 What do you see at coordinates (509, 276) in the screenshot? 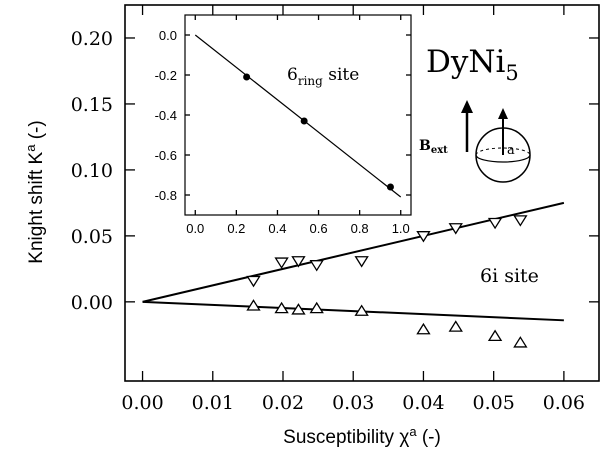
I see `site-6i-label: 6i site` at bounding box center [509, 276].